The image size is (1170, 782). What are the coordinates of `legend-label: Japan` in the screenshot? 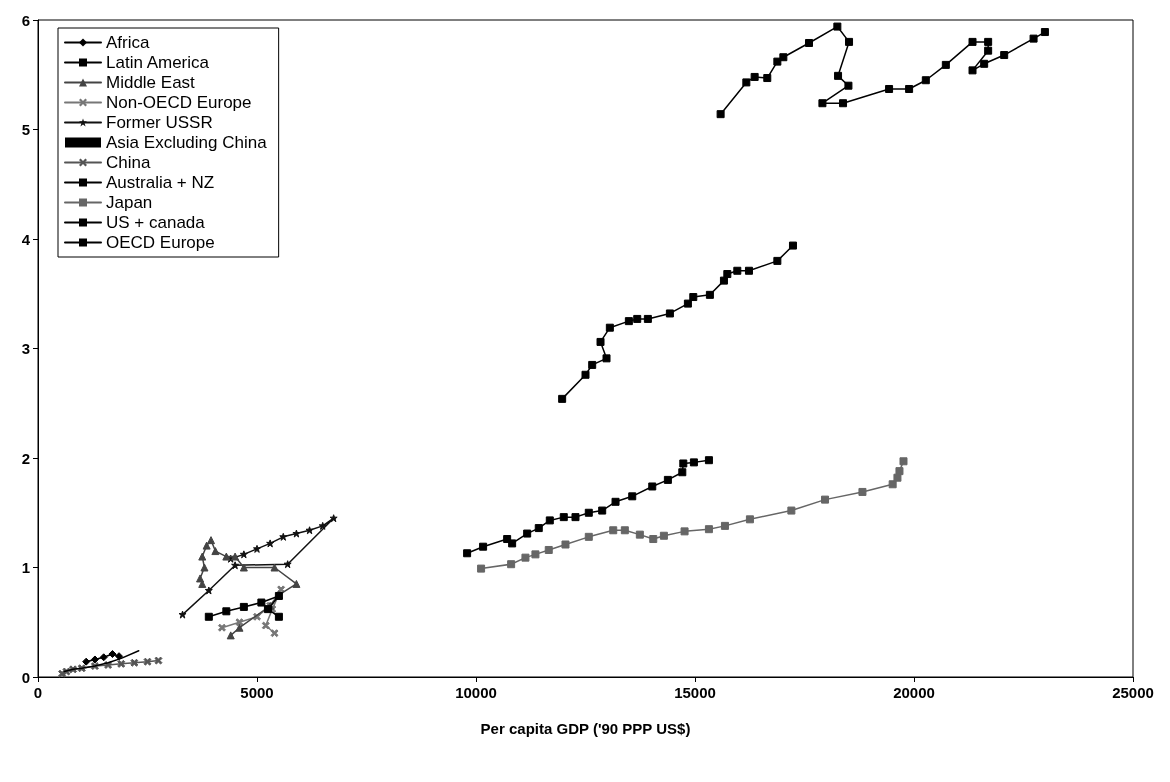 It's located at (129, 202).